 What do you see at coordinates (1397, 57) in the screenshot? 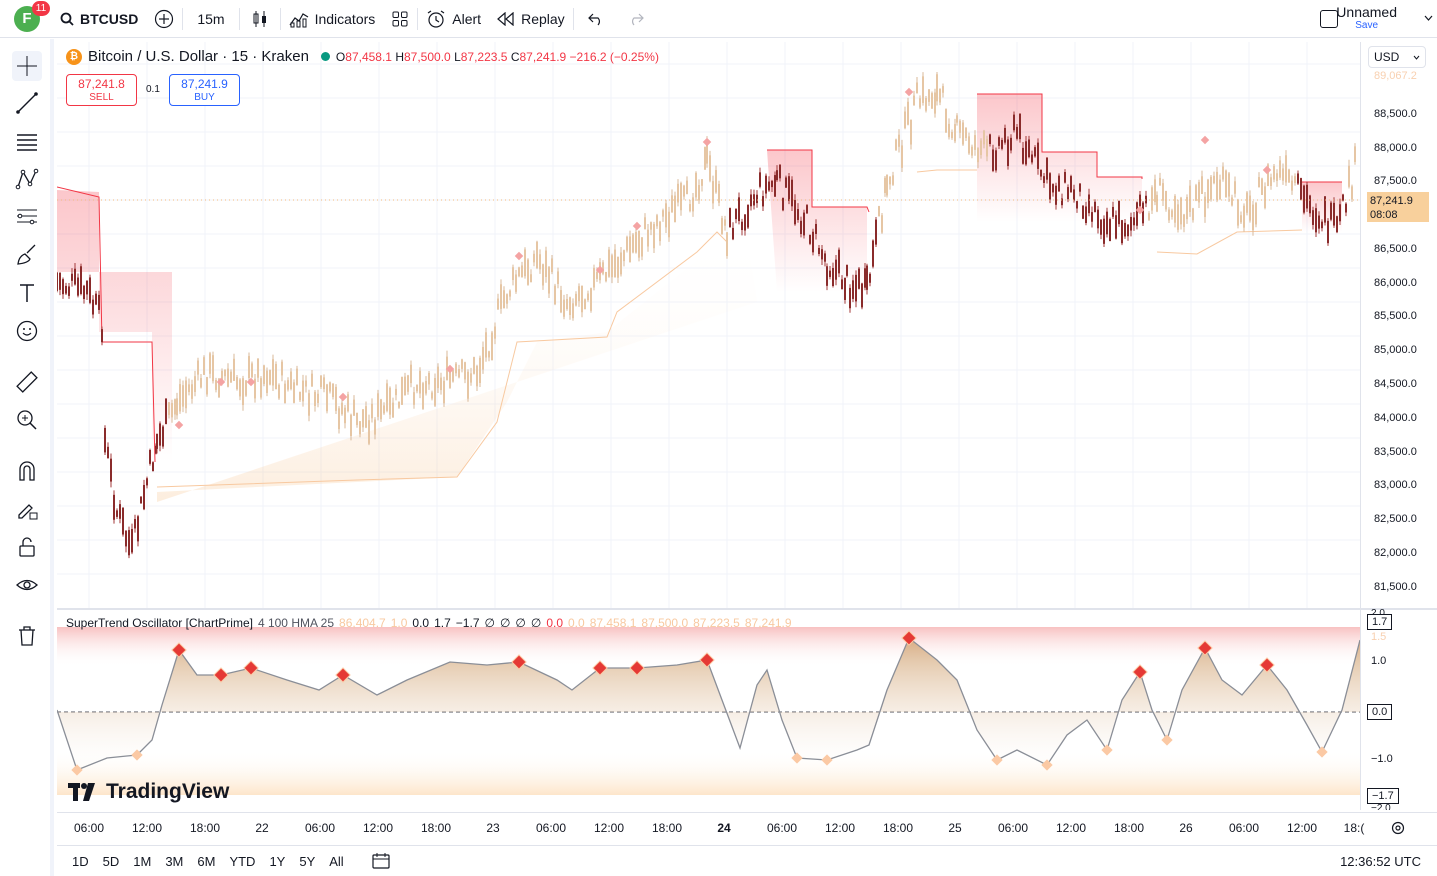
I see `currency-select: USD` at bounding box center [1397, 57].